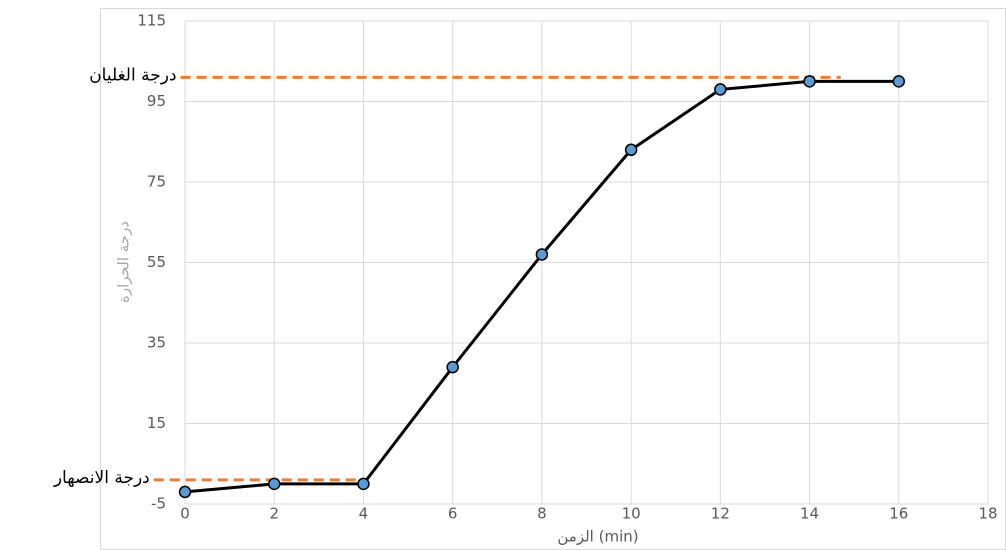  Describe the element at coordinates (542, 514) in the screenshot. I see `x-tick-label: 8` at that location.